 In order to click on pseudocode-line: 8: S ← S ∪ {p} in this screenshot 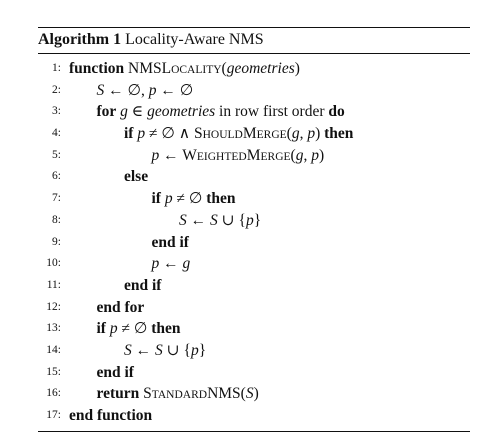, I will do `click(254, 221)`.